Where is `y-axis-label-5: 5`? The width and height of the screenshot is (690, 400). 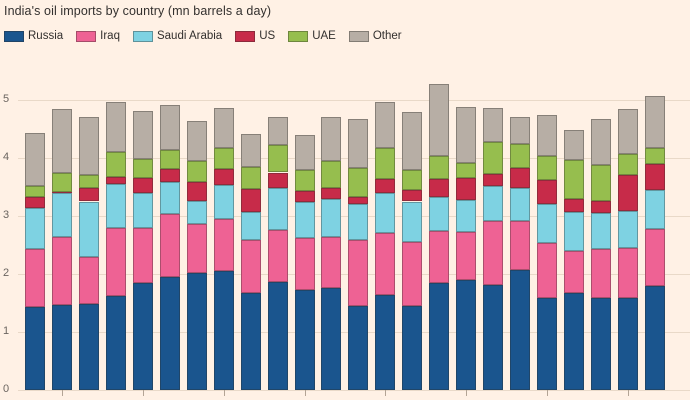
y-axis-label-5: 5 is located at coordinates (6, 99).